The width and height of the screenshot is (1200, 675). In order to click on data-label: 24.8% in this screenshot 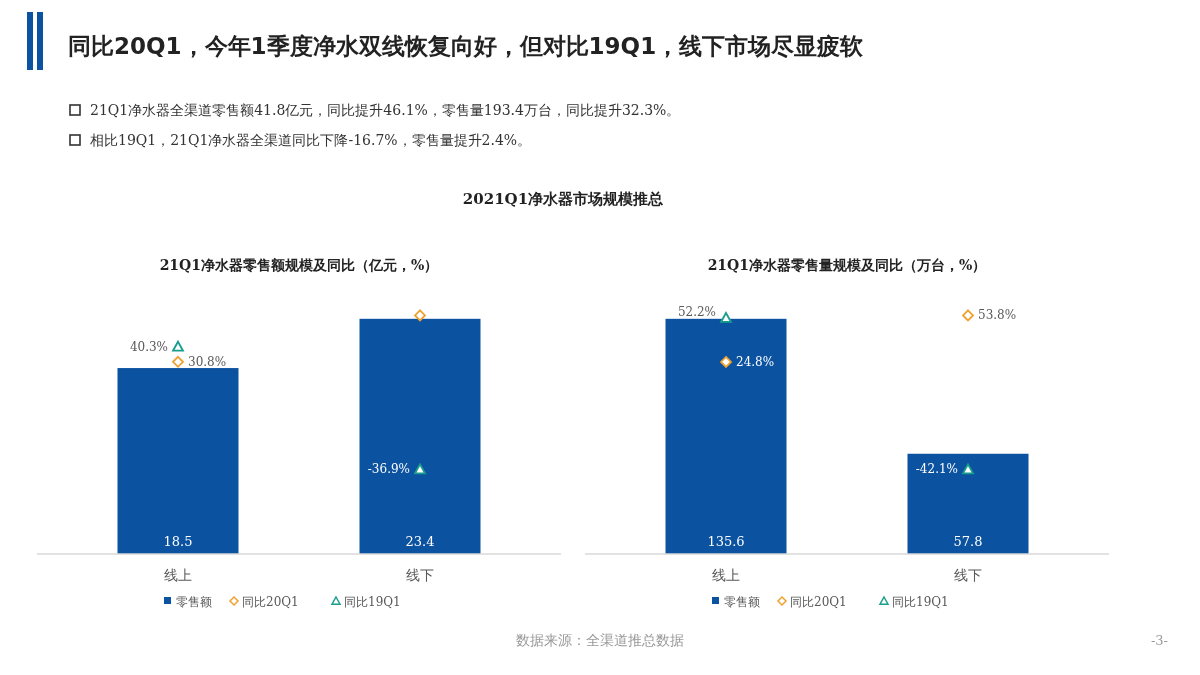, I will do `click(755, 361)`.